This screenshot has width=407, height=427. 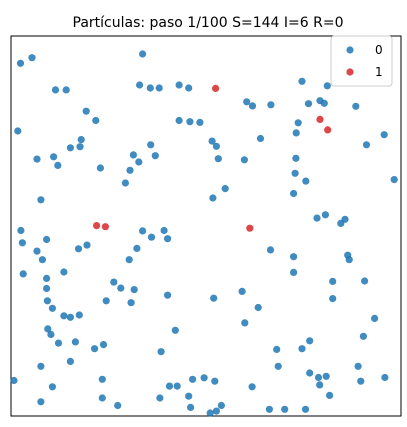 What do you see at coordinates (379, 72) in the screenshot?
I see `legend-label-1: 1` at bounding box center [379, 72].